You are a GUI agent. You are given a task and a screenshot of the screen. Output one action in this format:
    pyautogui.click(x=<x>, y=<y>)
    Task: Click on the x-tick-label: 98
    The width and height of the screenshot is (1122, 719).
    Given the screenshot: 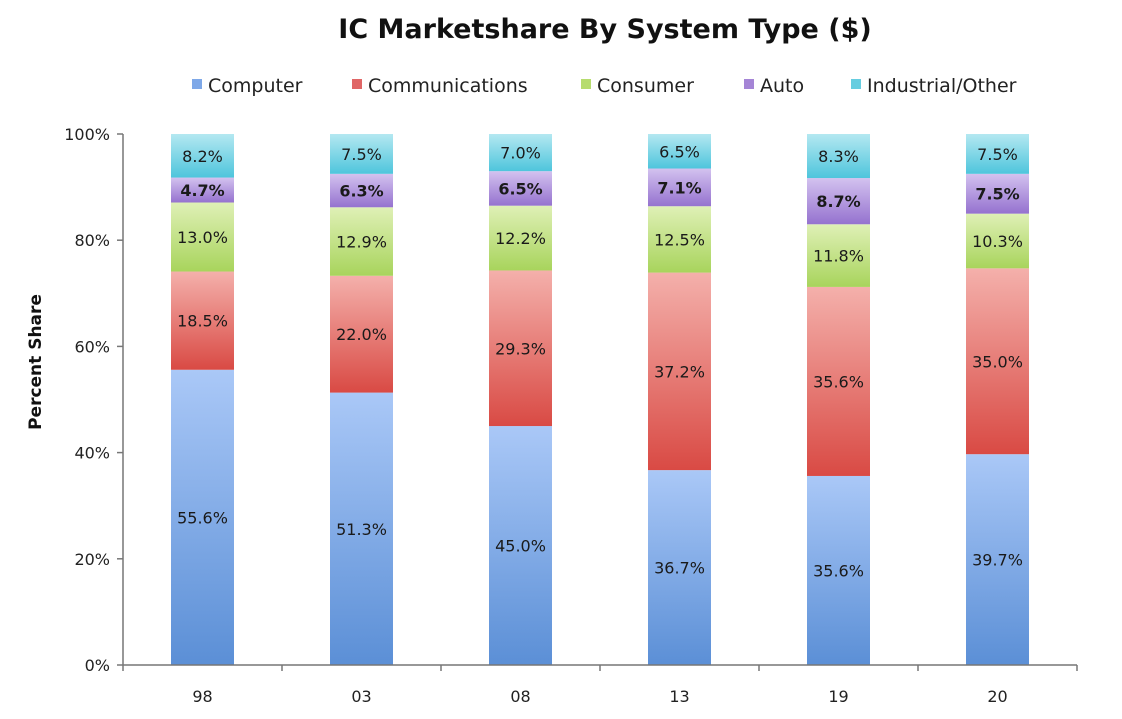 What is the action you would take?
    pyautogui.click(x=202, y=696)
    